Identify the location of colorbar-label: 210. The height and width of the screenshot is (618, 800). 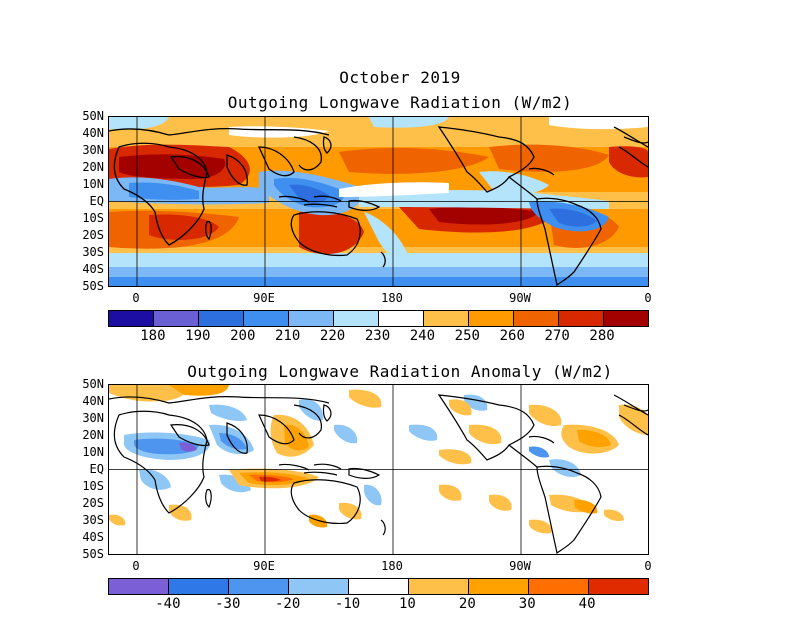
(288, 336).